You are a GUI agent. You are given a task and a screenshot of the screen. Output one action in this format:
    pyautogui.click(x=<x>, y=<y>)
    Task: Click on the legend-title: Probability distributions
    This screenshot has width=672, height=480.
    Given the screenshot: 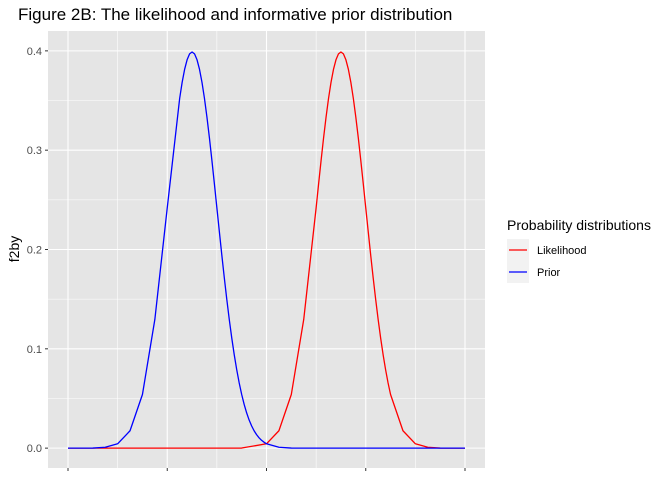 What is the action you would take?
    pyautogui.click(x=579, y=225)
    